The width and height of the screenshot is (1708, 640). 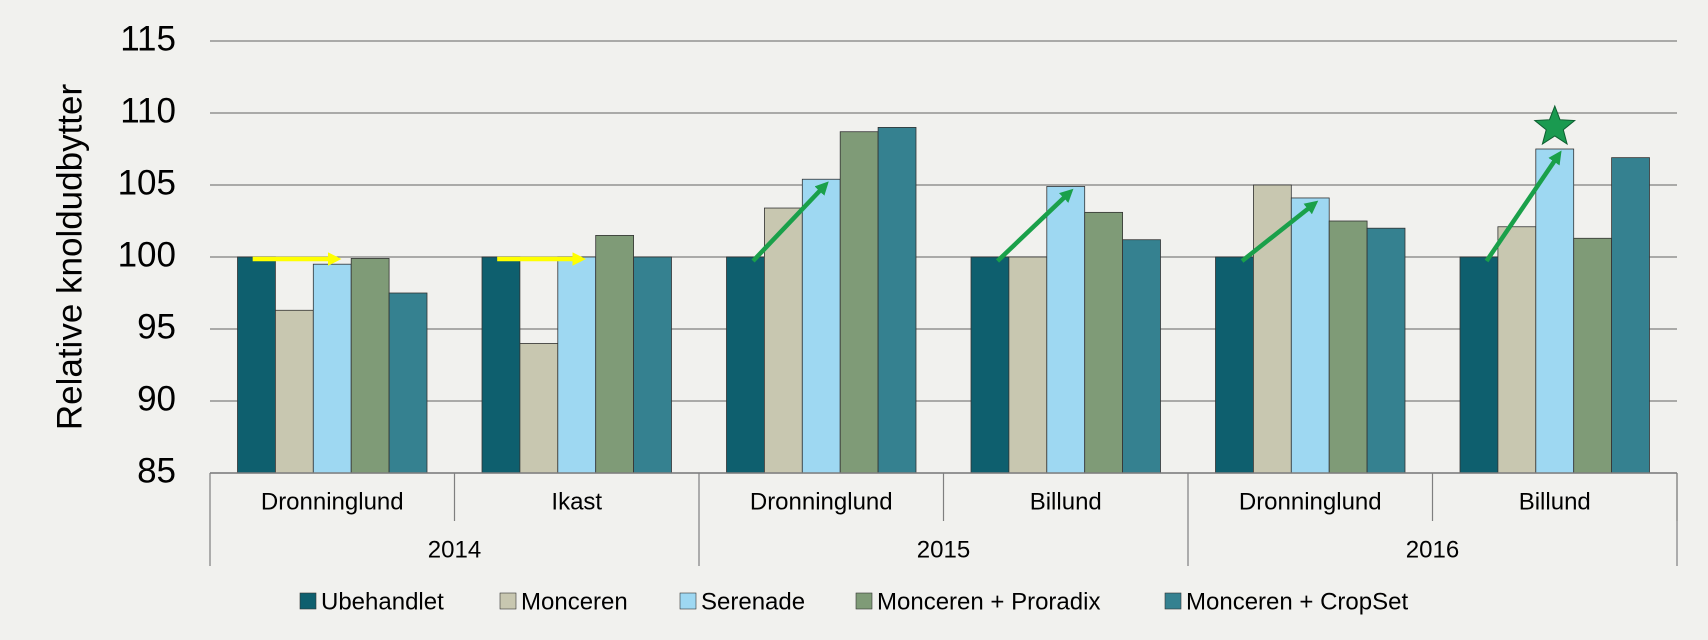 I want to click on legend-label: Ubehandlet, so click(x=382, y=601).